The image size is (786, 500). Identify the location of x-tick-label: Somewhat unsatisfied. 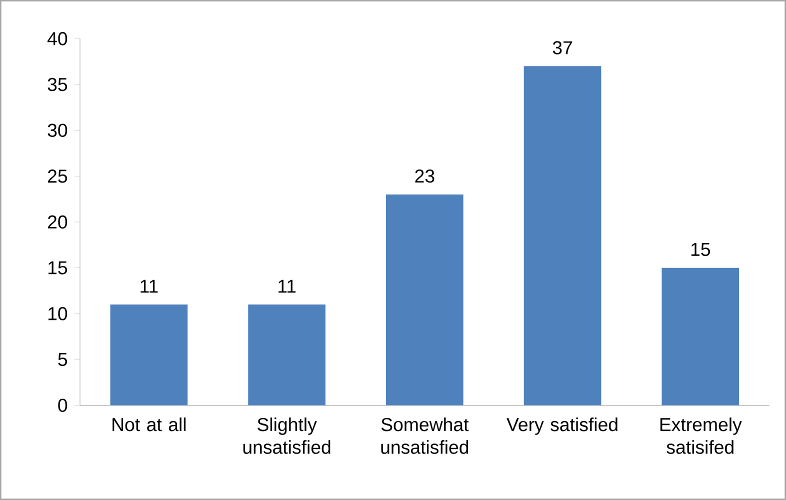
(425, 435).